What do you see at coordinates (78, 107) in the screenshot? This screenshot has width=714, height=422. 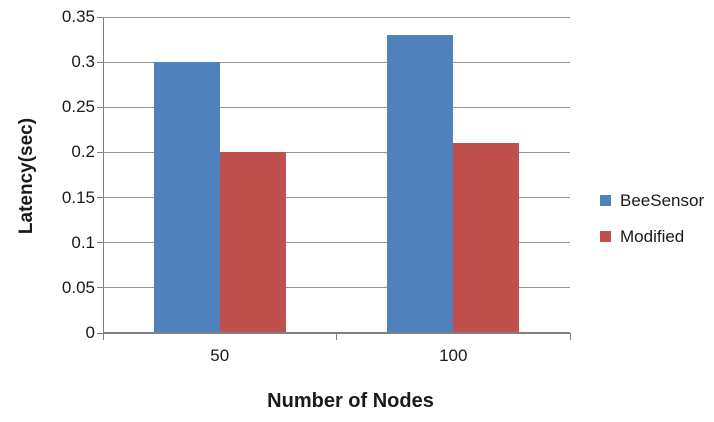 I see `y-axis-tick-label: 0.25` at bounding box center [78, 107].